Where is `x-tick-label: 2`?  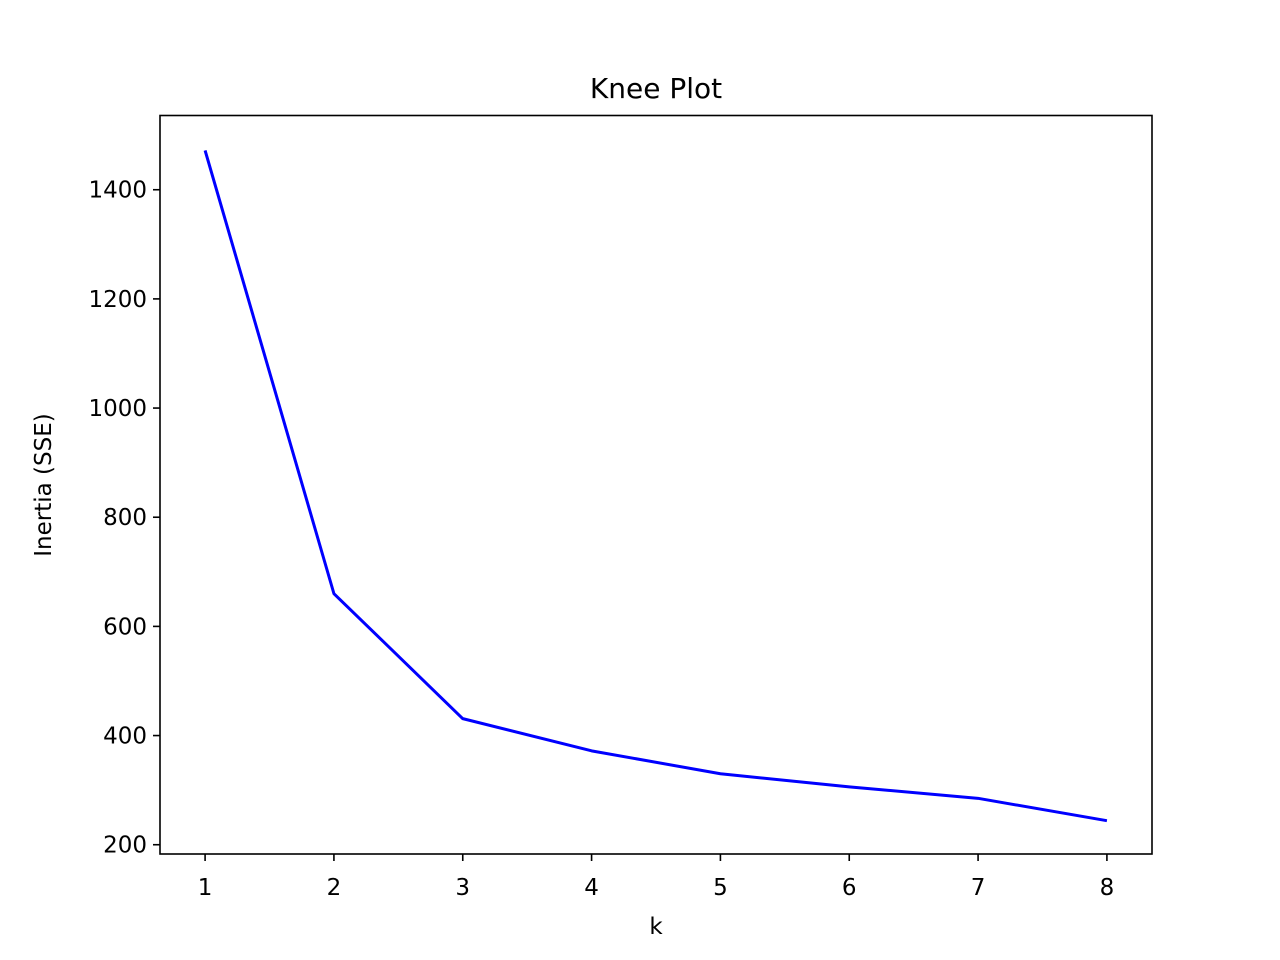 x-tick-label: 2 is located at coordinates (334, 888).